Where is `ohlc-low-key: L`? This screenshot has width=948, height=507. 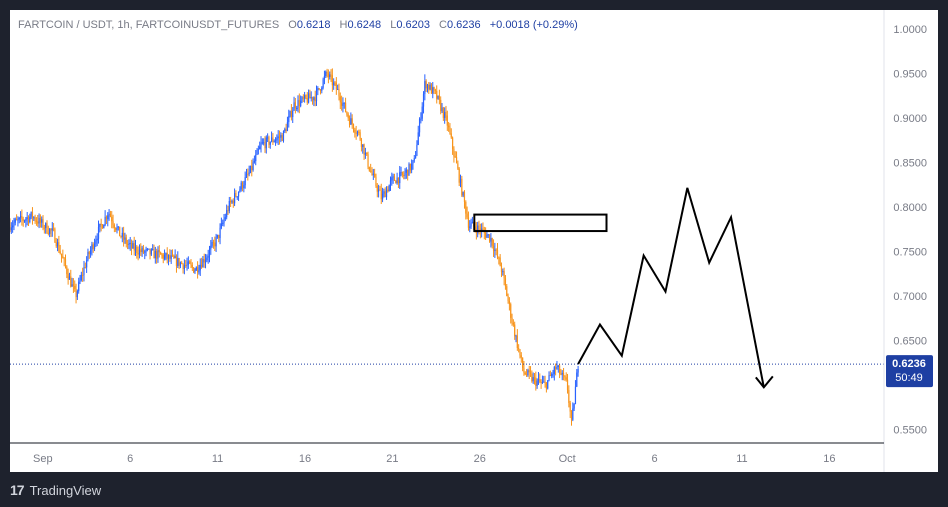
ohlc-low-key: L is located at coordinates (393, 25).